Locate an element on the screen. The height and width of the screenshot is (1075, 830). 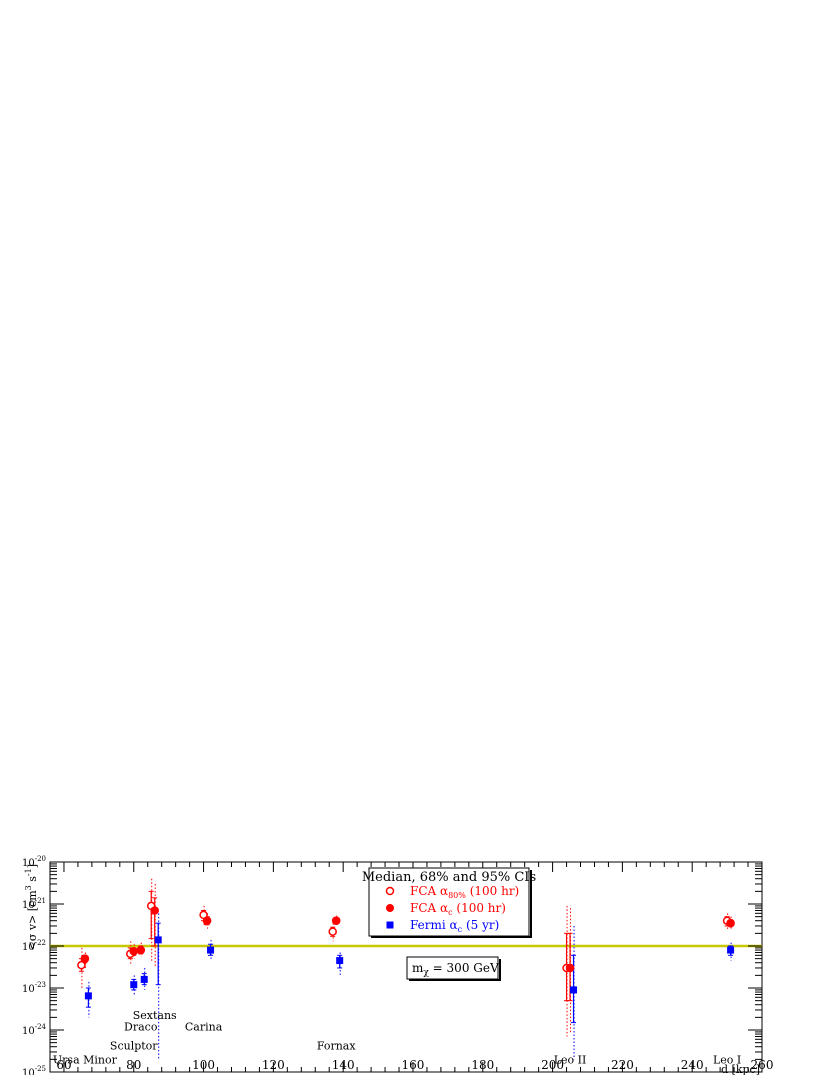
x-tick-label: 200 is located at coordinates (552, 1065).